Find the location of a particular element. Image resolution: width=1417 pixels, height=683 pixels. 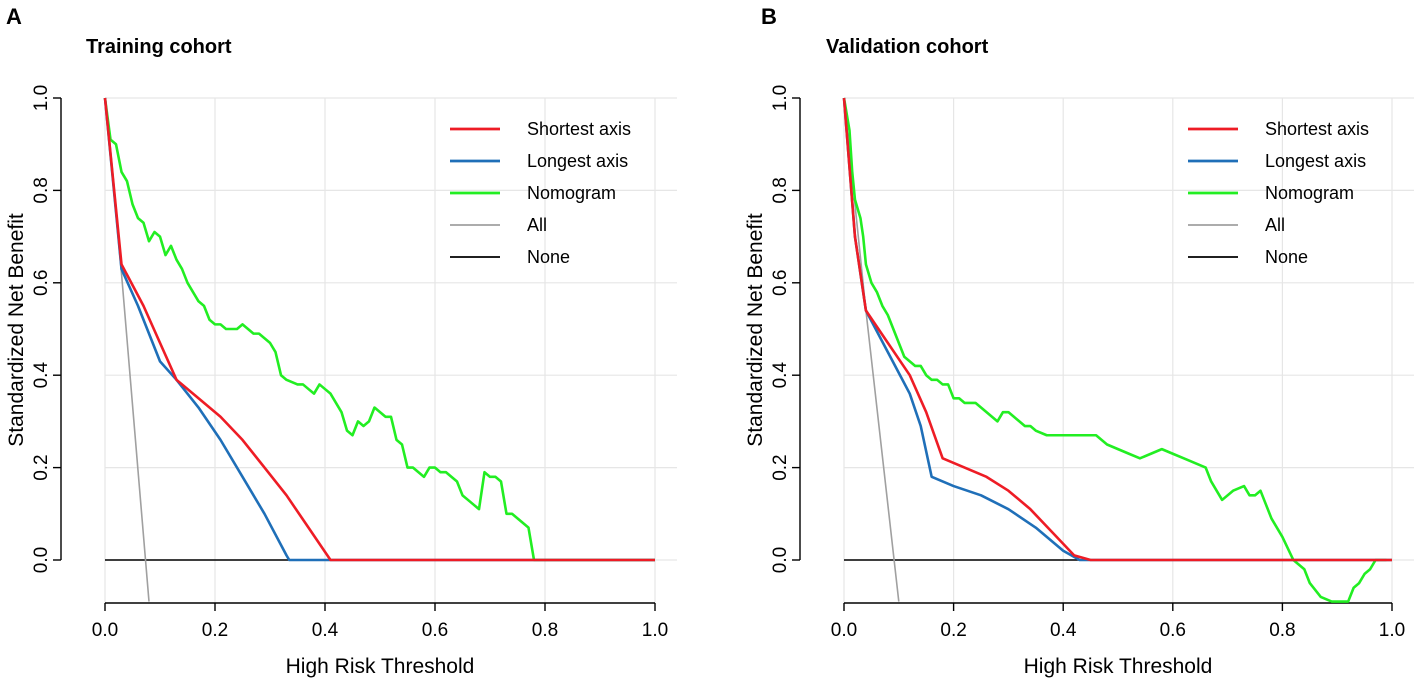

panel-title: Training cohort is located at coordinates (159, 47).